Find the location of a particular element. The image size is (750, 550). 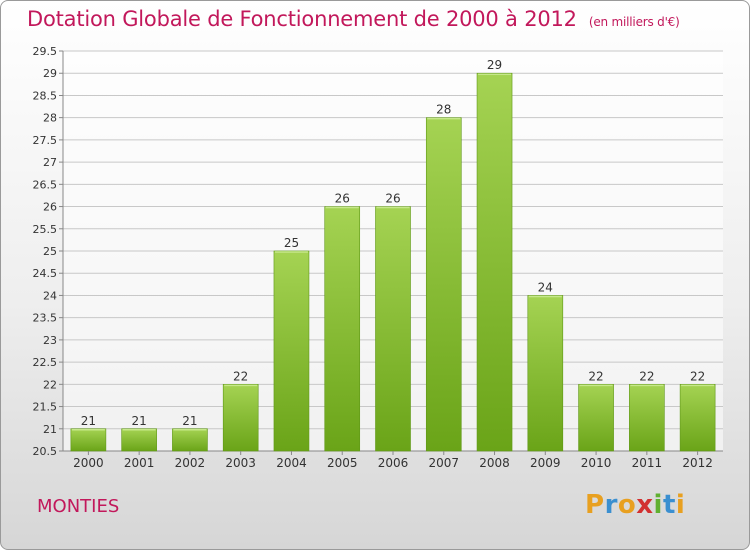

y-tick-label: 24 is located at coordinates (50, 295).